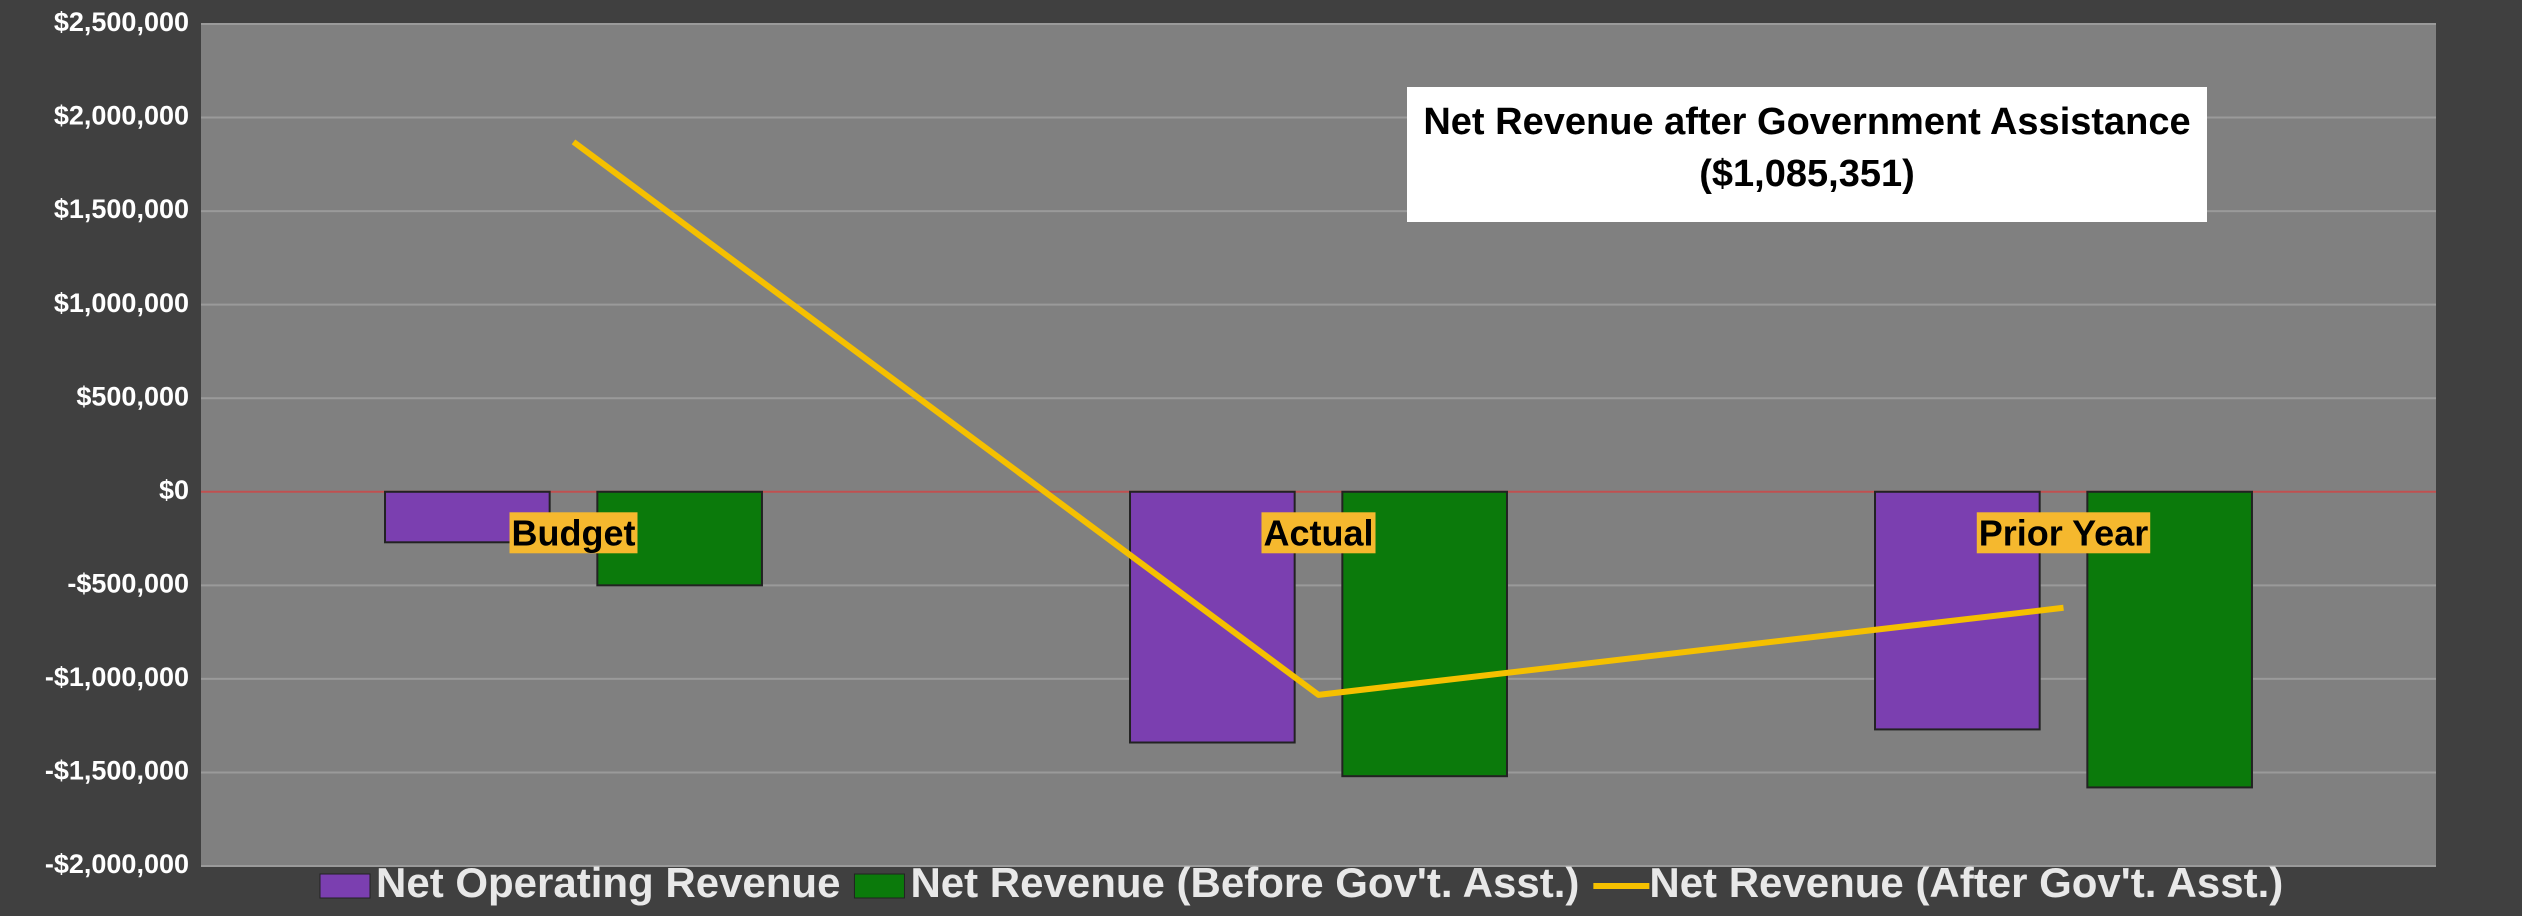 The width and height of the screenshot is (2522, 916). I want to click on category-label: Prior Year, so click(2063, 532).